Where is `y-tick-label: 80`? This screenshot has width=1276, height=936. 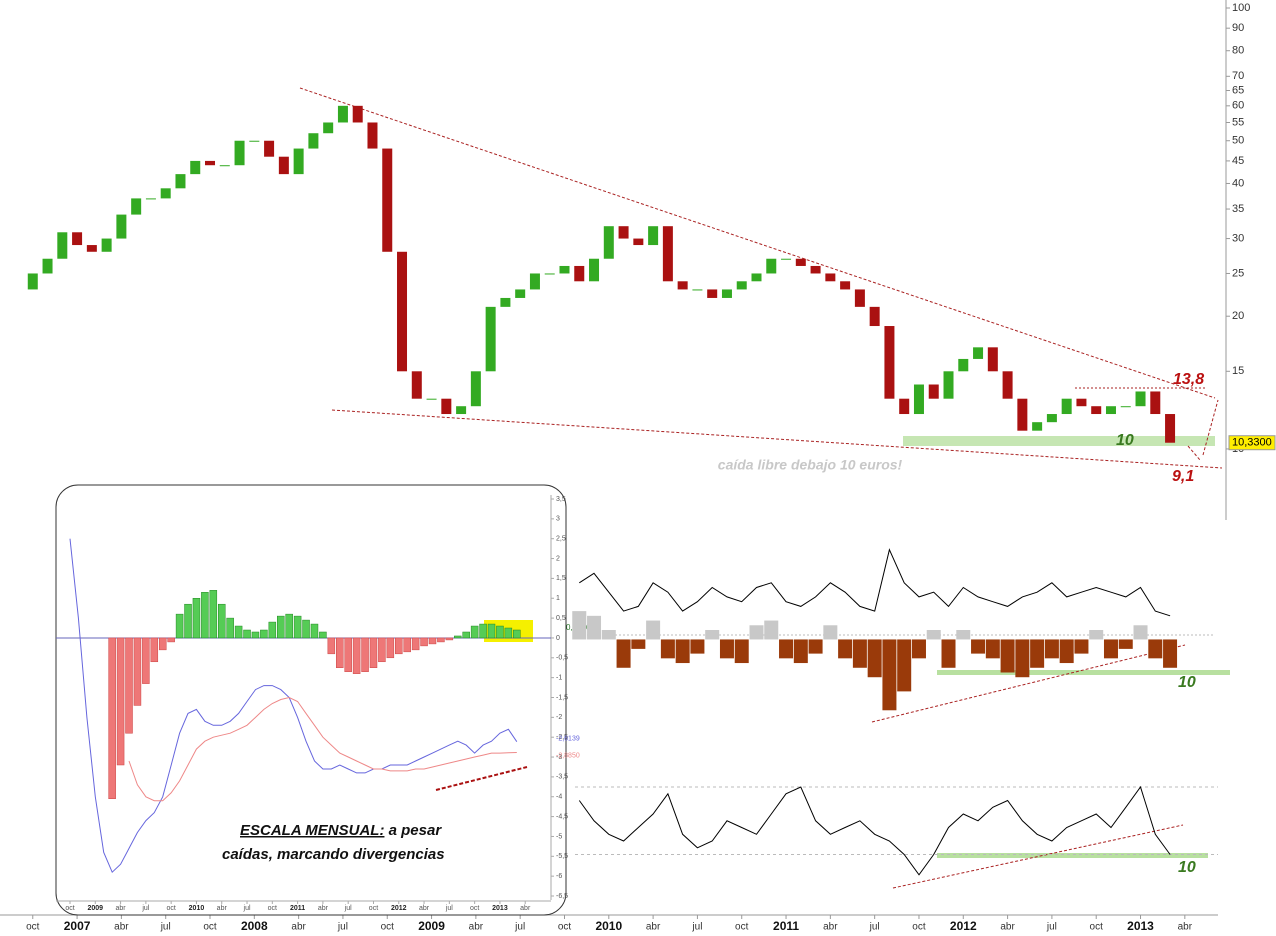 y-tick-label: 80 is located at coordinates (1238, 51).